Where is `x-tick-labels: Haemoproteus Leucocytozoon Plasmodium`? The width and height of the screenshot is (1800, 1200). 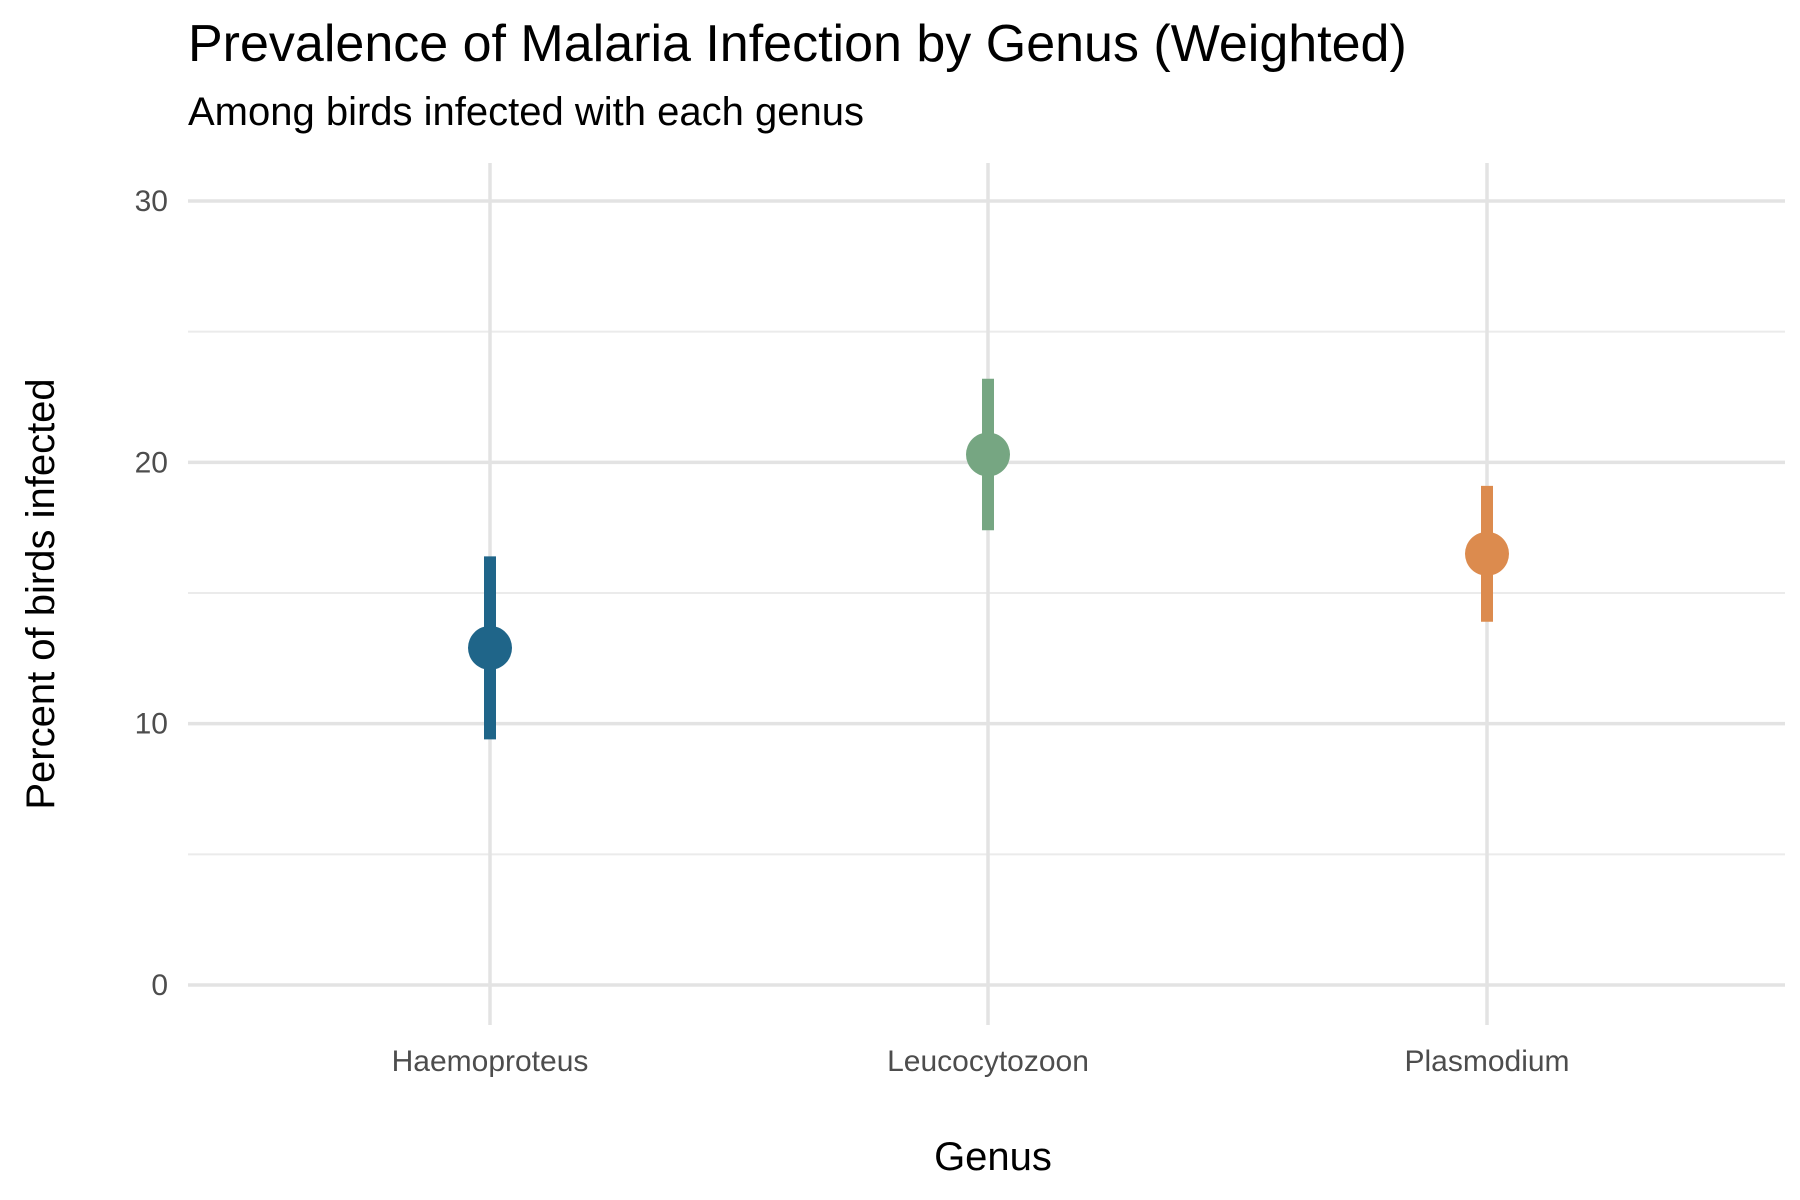 x-tick-labels: Haemoproteus Leucocytozoon Plasmodium is located at coordinates (981, 1061).